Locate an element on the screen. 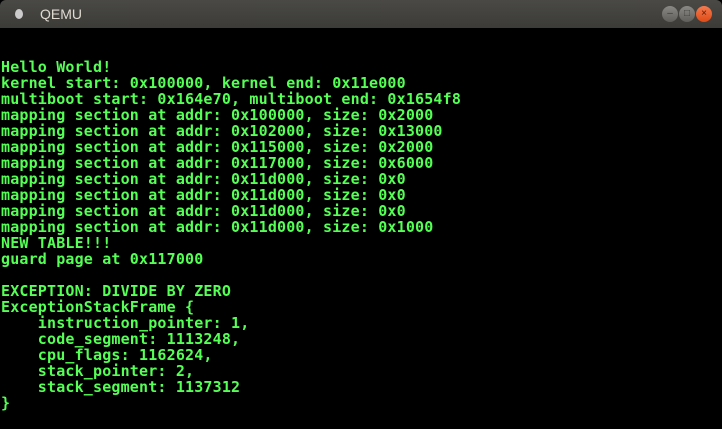 This screenshot has height=429, width=722. window-title: QEMU is located at coordinates (61, 14).